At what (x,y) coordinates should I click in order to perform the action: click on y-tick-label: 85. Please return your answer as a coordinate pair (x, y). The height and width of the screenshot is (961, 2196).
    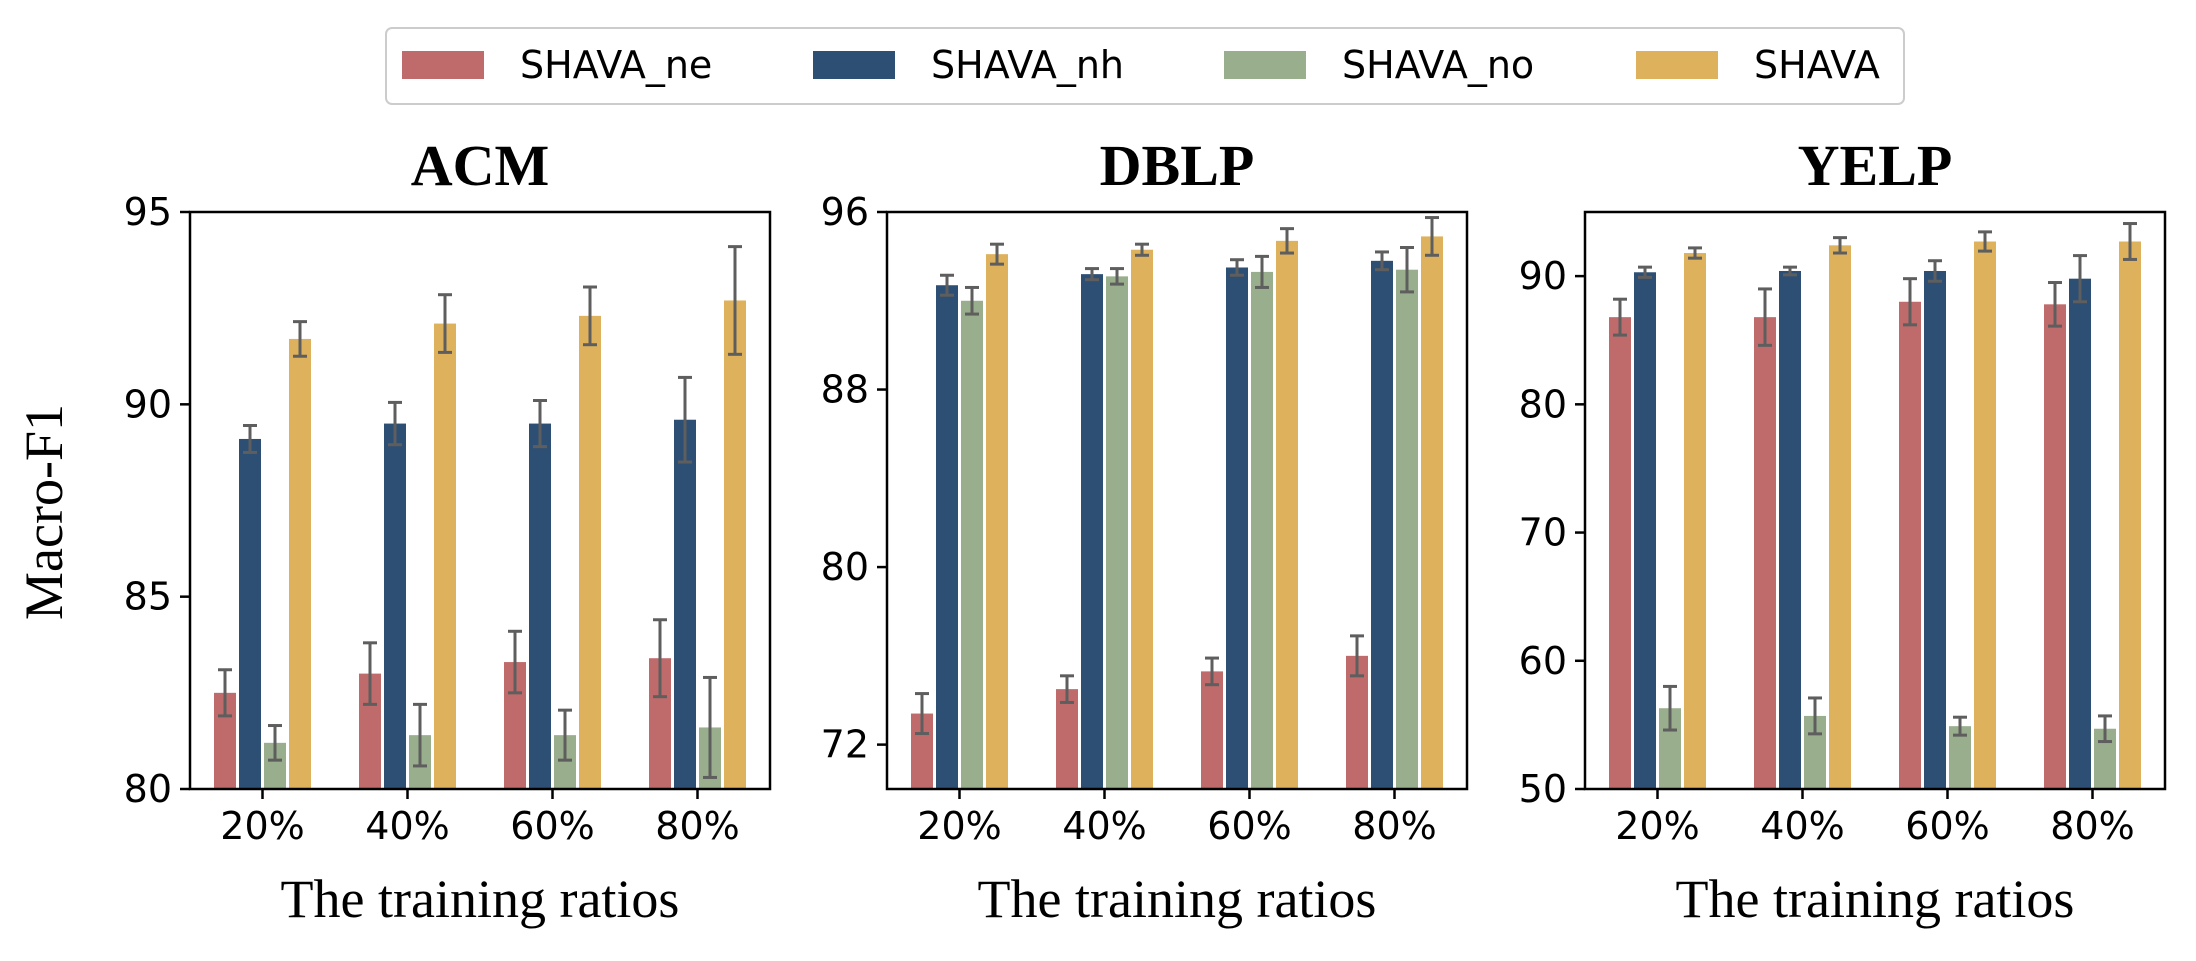
    Looking at the image, I should click on (148, 597).